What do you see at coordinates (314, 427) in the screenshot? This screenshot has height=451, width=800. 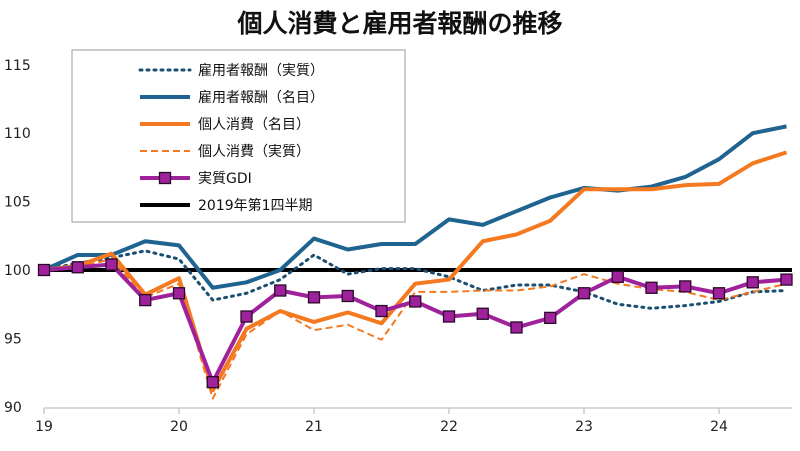 I see `x-tick-label: 21` at bounding box center [314, 427].